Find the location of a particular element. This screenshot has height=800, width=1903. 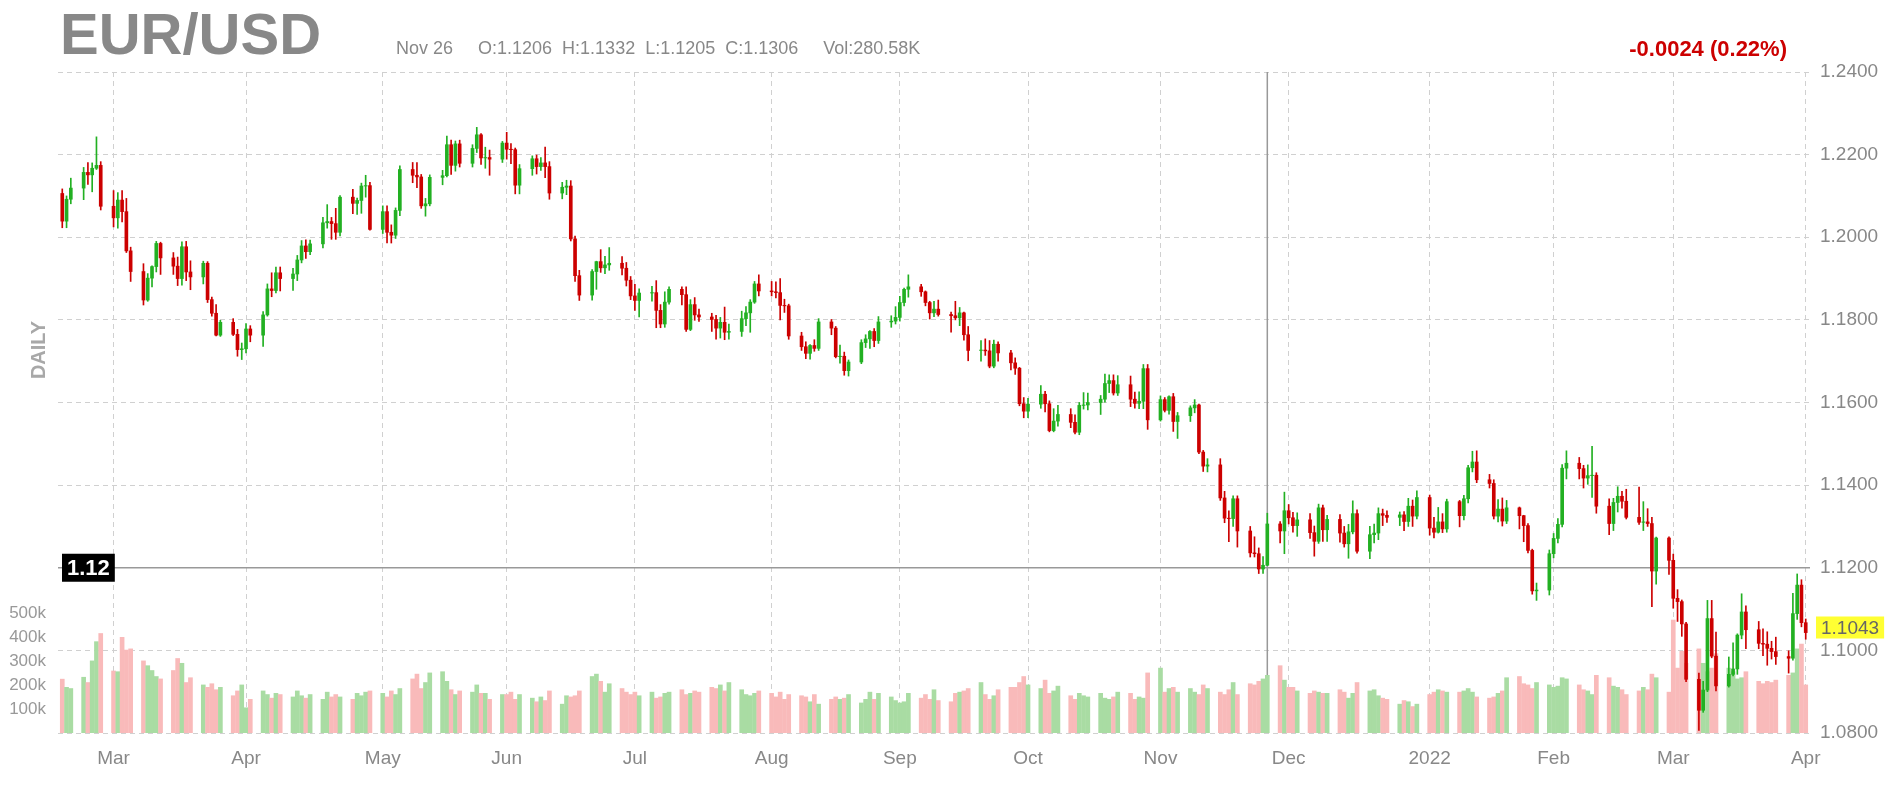

y-tick-label: 1.1000 is located at coordinates (1849, 649).